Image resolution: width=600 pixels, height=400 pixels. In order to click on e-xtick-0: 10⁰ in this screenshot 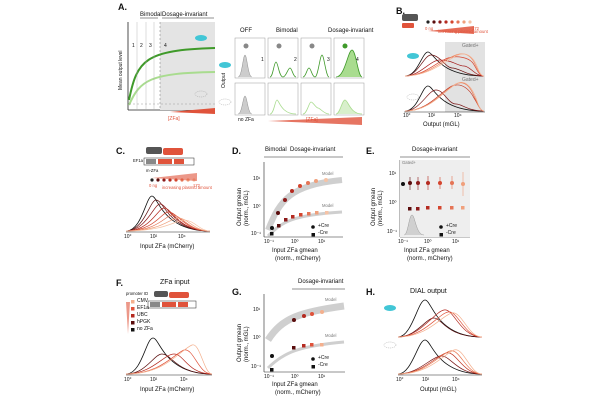, I will do `click(428, 242)`.